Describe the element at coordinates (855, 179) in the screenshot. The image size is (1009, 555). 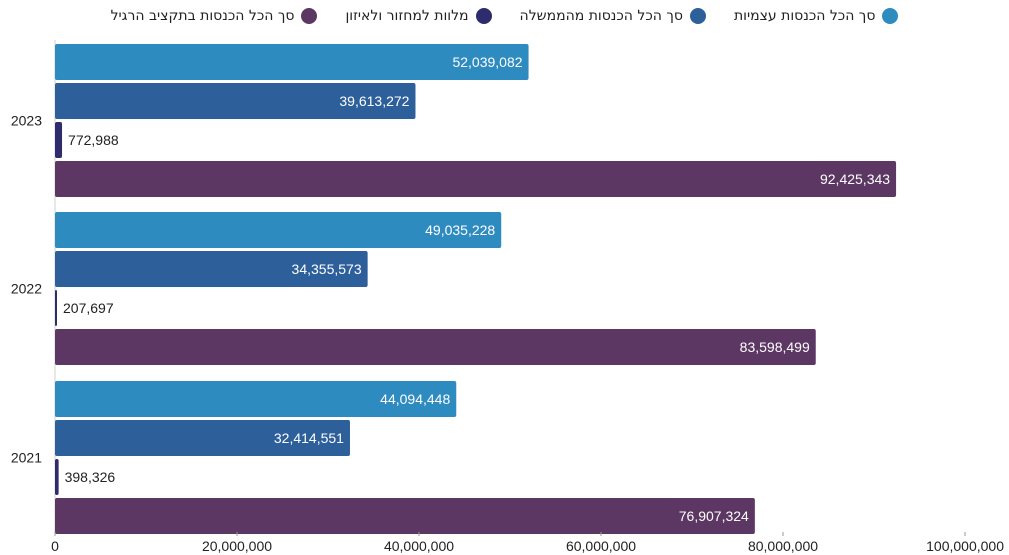
I see `data-label-2023-series-3: 92,425,343` at that location.